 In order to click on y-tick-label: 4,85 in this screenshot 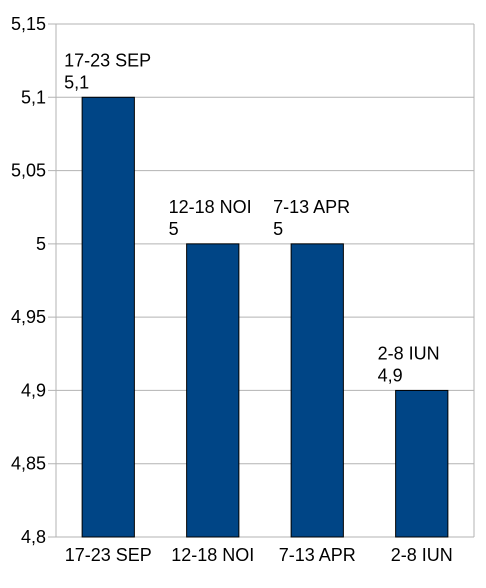, I will do `click(28, 464)`.